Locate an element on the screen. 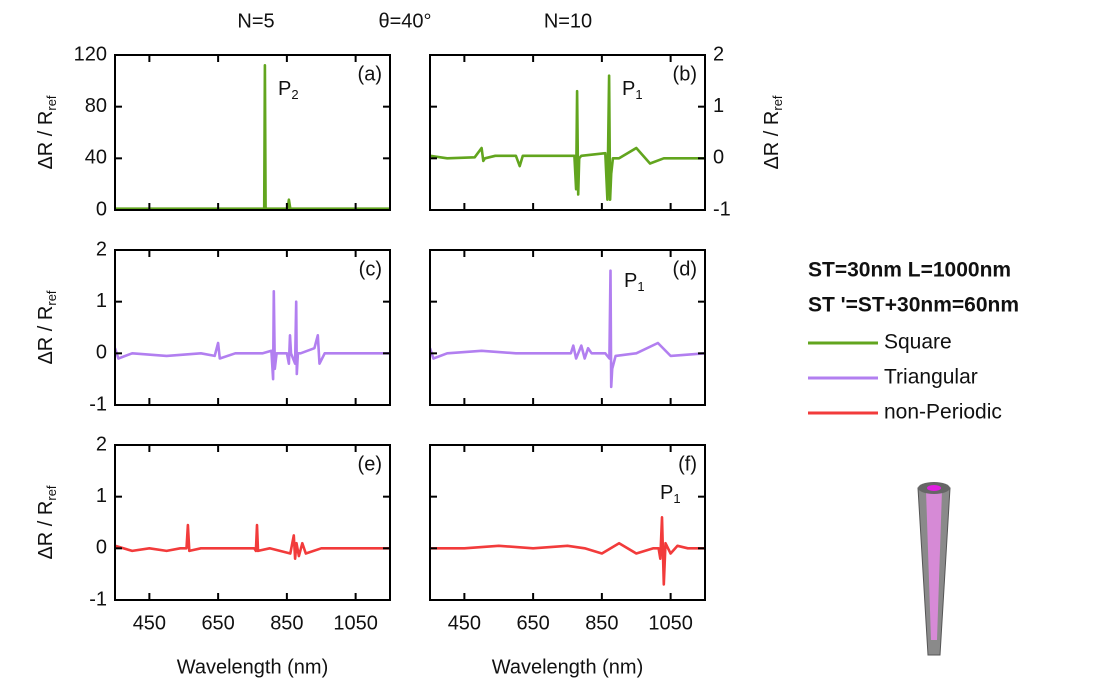 The width and height of the screenshot is (1110, 689). panel-label: (c) is located at coordinates (370, 269).